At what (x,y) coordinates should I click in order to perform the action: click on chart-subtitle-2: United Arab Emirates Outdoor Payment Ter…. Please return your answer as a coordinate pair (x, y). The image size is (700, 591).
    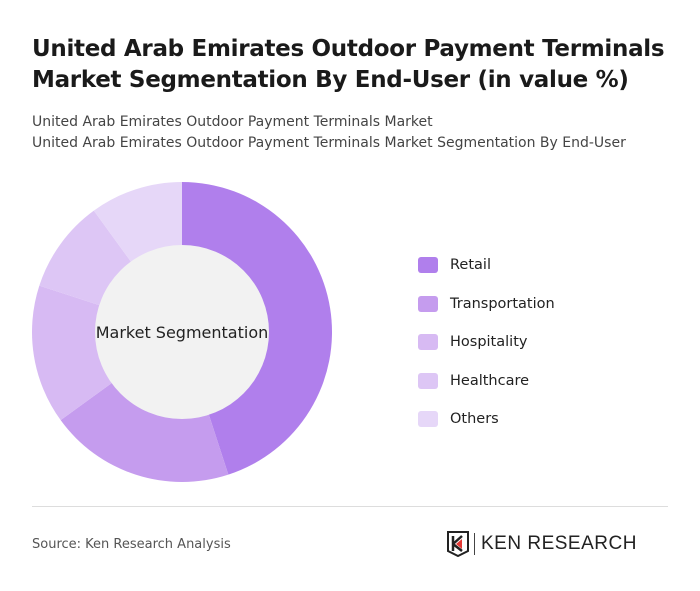
    Looking at the image, I should click on (329, 143).